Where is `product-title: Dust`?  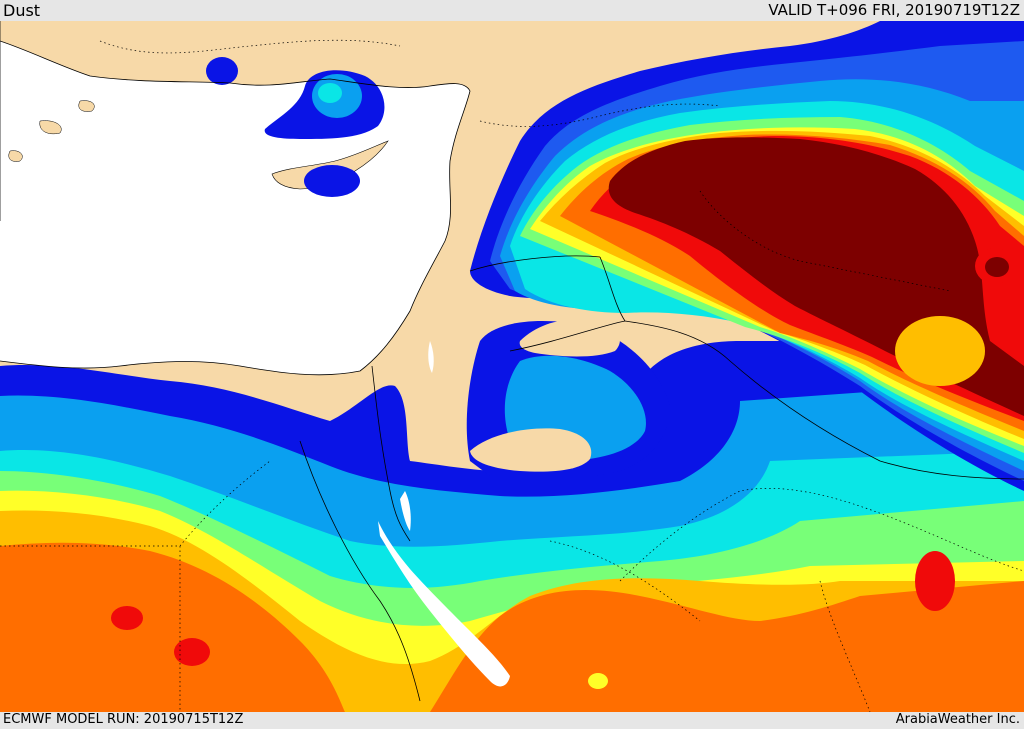 product-title: Dust is located at coordinates (22, 10).